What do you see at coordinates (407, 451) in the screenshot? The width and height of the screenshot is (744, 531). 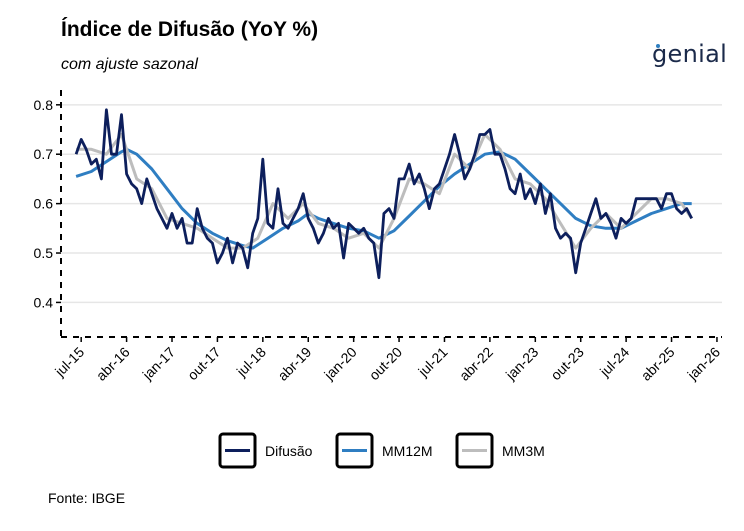 I see `legend-label: MM12M` at bounding box center [407, 451].